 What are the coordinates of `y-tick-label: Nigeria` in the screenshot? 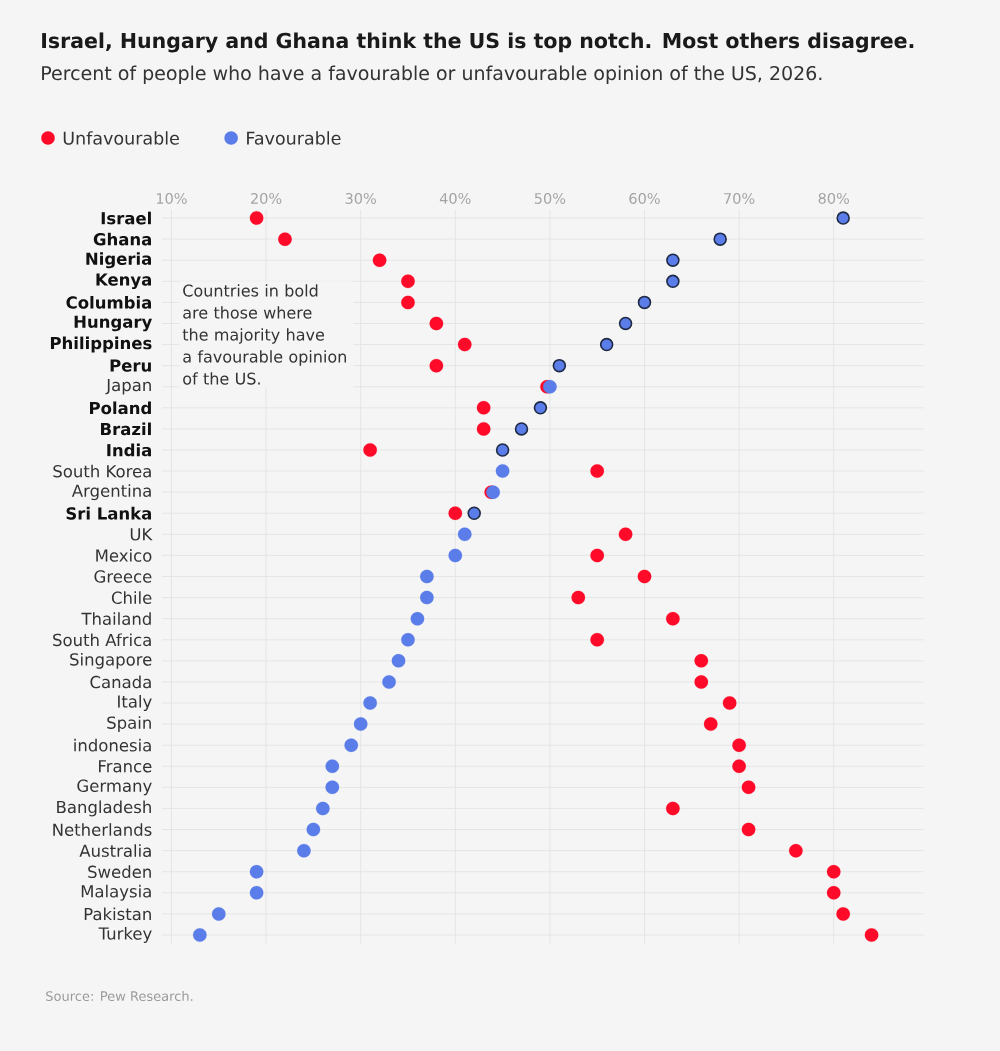 It's located at (118, 260).